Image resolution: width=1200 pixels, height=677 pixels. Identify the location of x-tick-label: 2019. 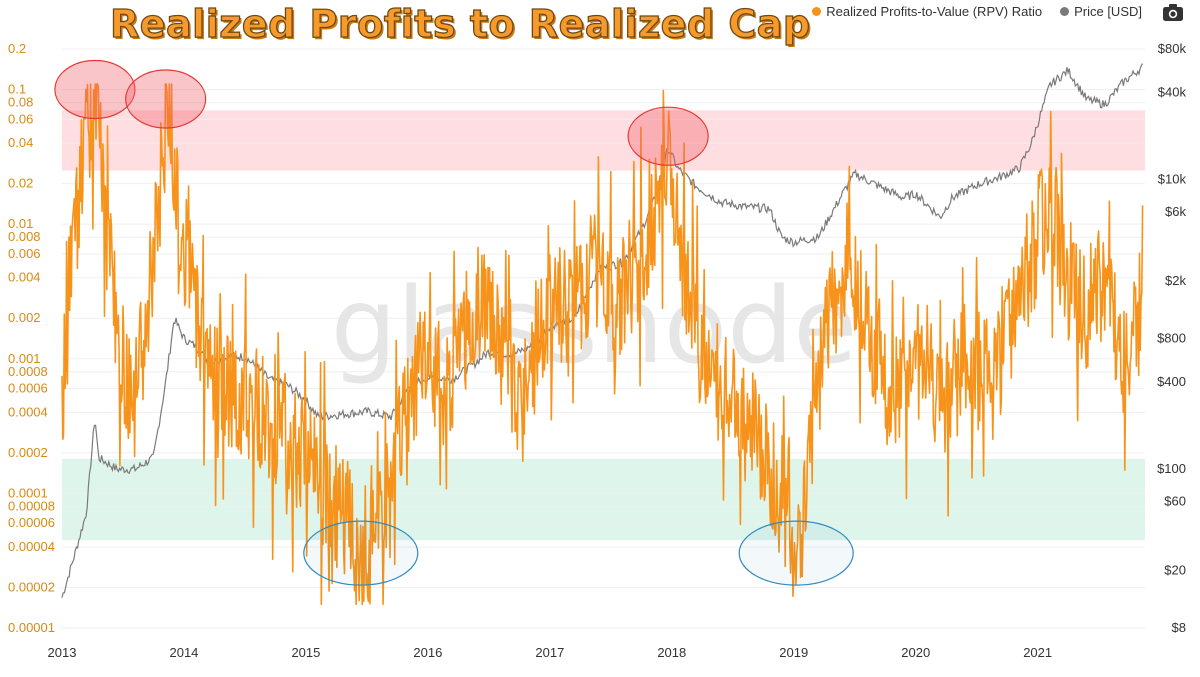
(793, 652).